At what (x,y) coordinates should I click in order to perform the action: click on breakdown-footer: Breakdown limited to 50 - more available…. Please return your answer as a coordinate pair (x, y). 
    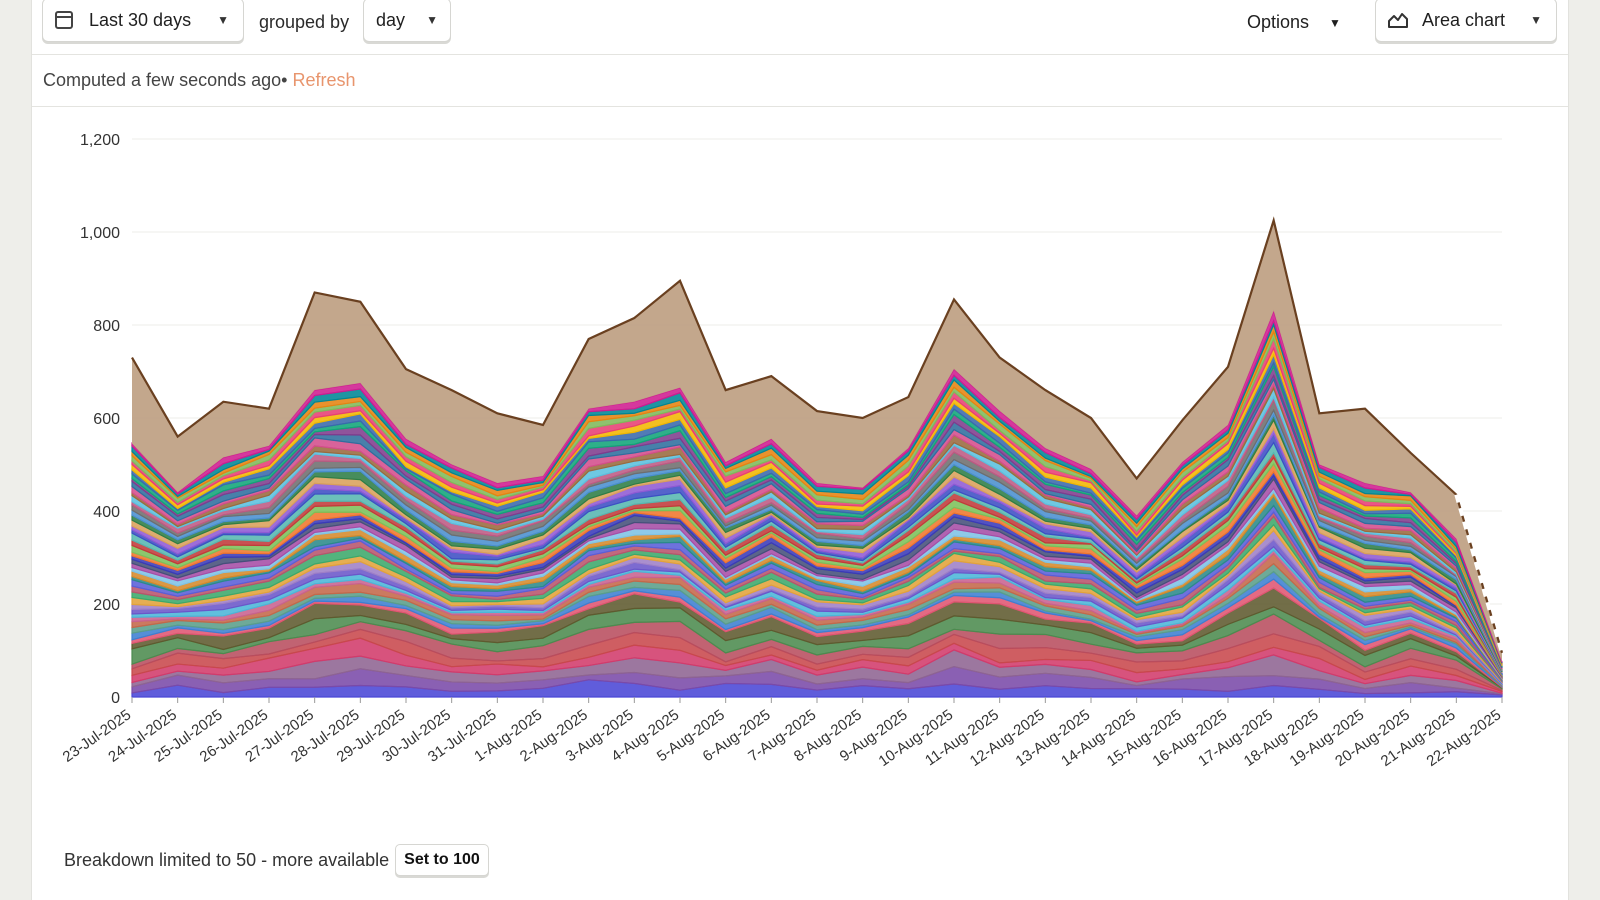
    Looking at the image, I should click on (276, 860).